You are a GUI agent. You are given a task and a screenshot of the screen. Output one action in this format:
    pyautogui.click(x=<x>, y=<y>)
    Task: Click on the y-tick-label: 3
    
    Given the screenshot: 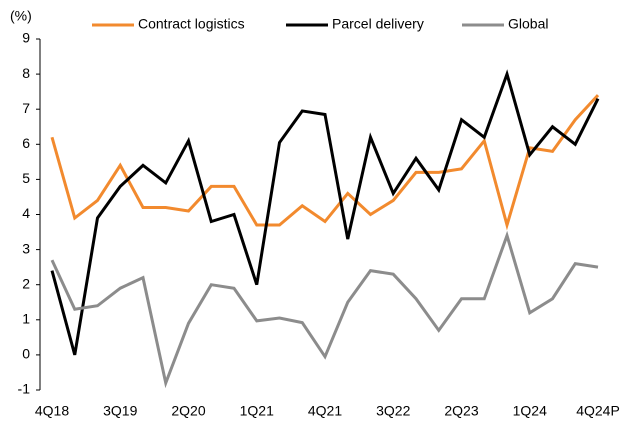 What is the action you would take?
    pyautogui.click(x=26, y=248)
    